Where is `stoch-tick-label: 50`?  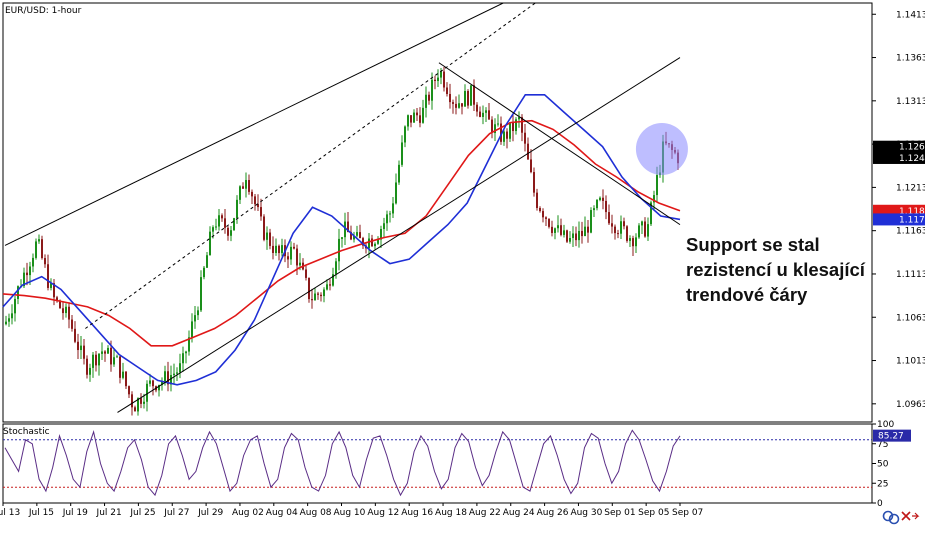
stoch-tick-label: 50 is located at coordinates (883, 465).